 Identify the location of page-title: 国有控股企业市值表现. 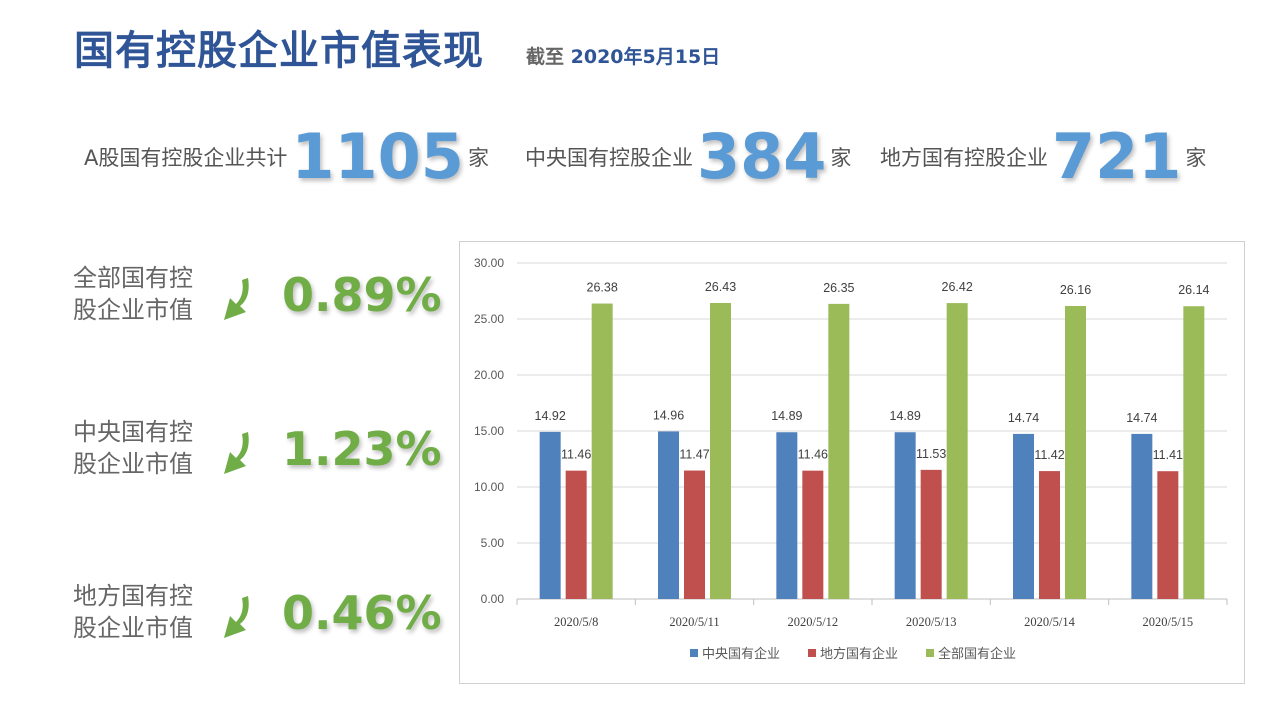
(279, 51).